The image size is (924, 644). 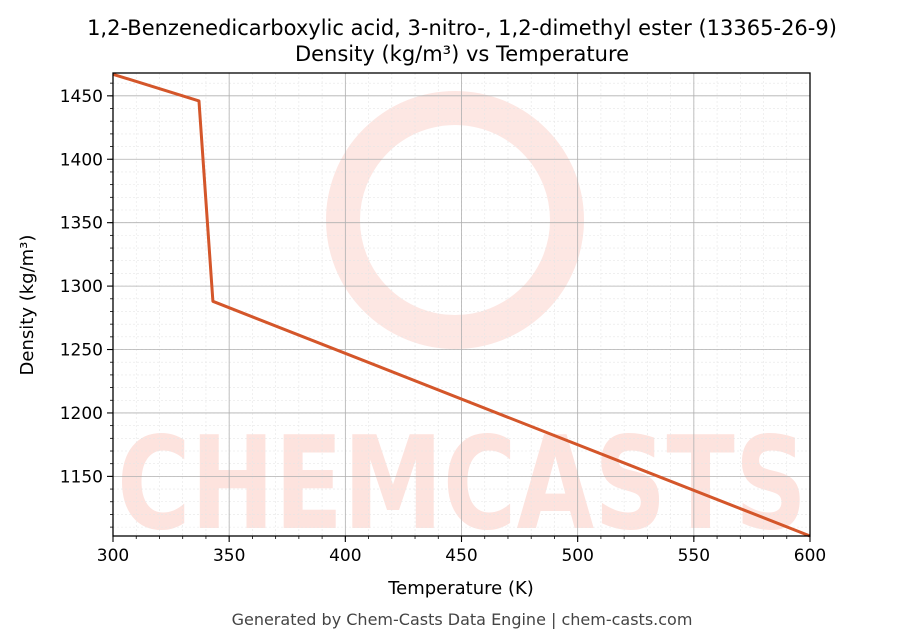 What do you see at coordinates (229, 556) in the screenshot?
I see `x-tick-label: 350` at bounding box center [229, 556].